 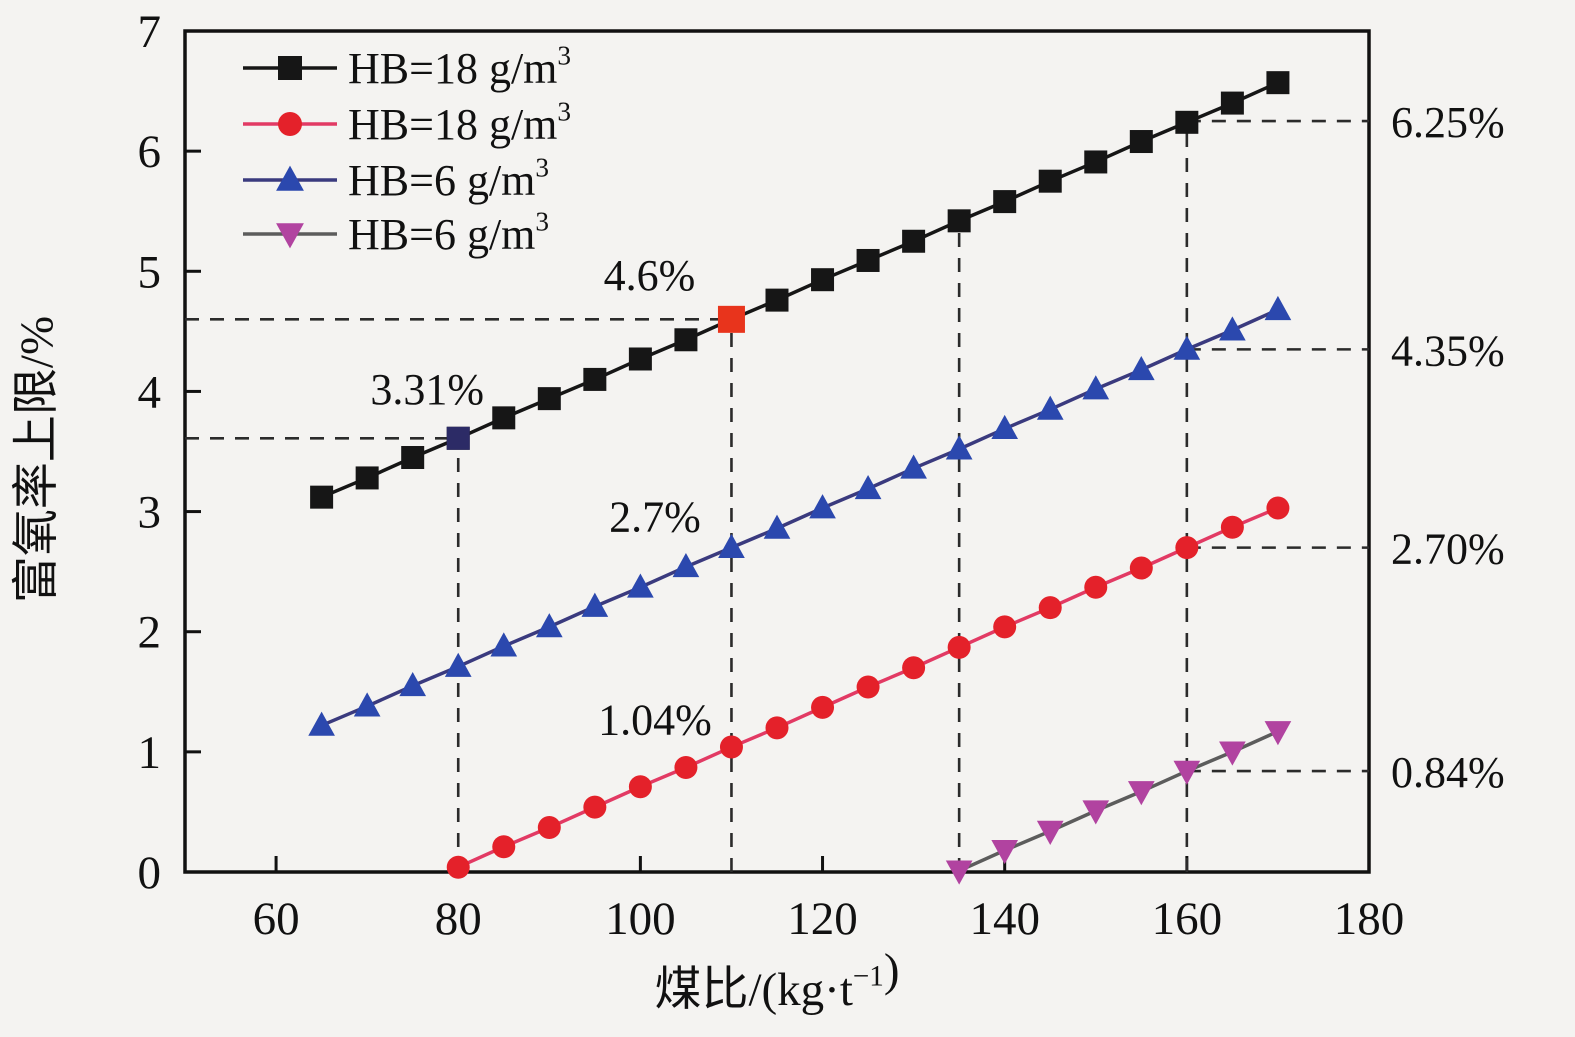 I want to click on x-axis-label: 煤比/(kg·t−1), so click(x=776, y=980).